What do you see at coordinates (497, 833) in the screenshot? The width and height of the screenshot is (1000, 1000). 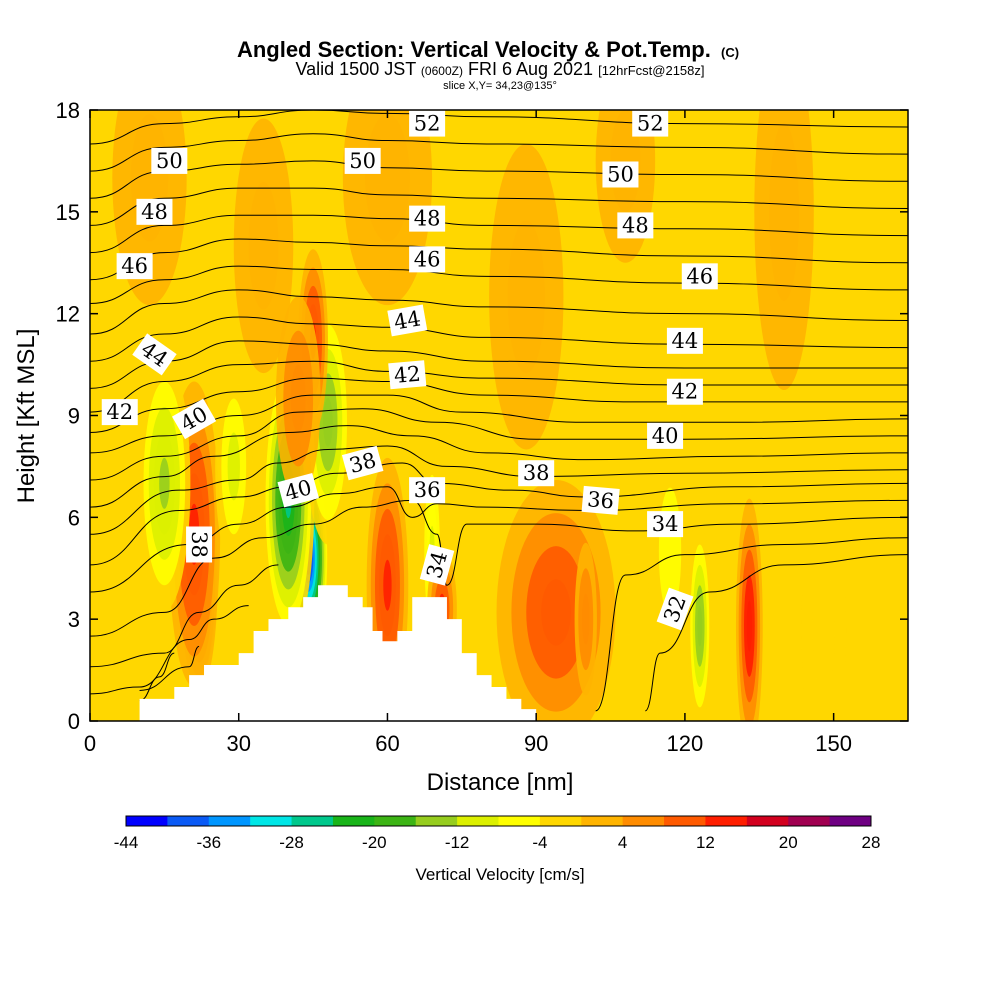 I see `colorbar: -44 -36 -28 -20 -12 -4 4 12 20 28` at bounding box center [497, 833].